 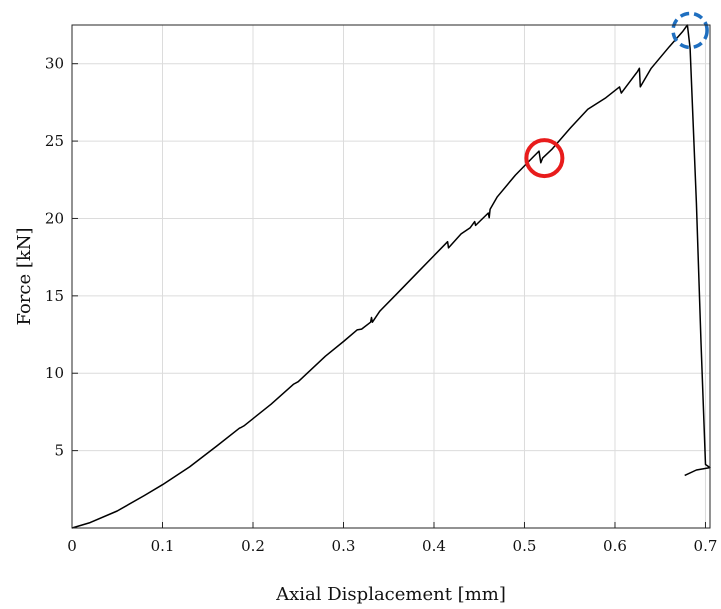 I want to click on x-tick-label: 0.6, so click(x=615, y=546).